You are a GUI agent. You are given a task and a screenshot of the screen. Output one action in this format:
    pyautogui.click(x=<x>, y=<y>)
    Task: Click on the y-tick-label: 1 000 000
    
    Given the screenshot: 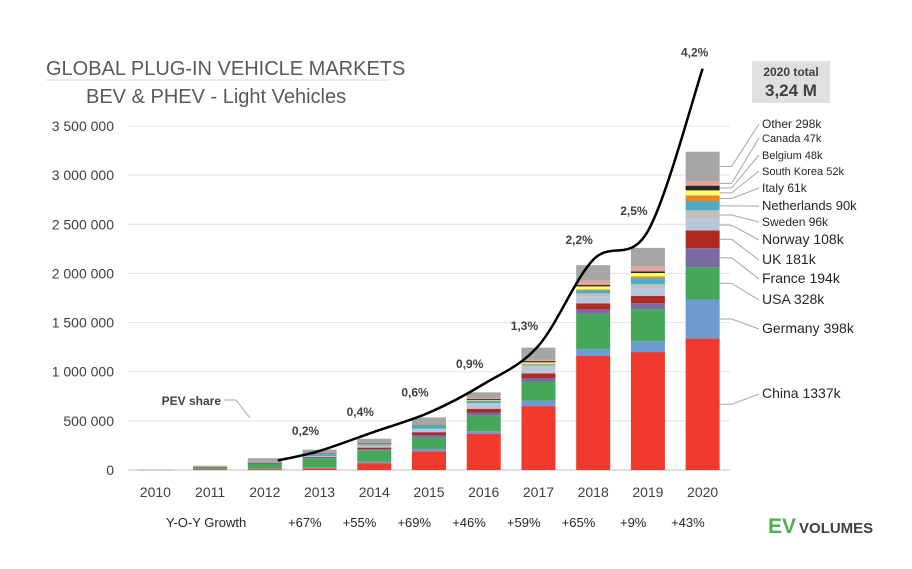 What is the action you would take?
    pyautogui.click(x=83, y=372)
    